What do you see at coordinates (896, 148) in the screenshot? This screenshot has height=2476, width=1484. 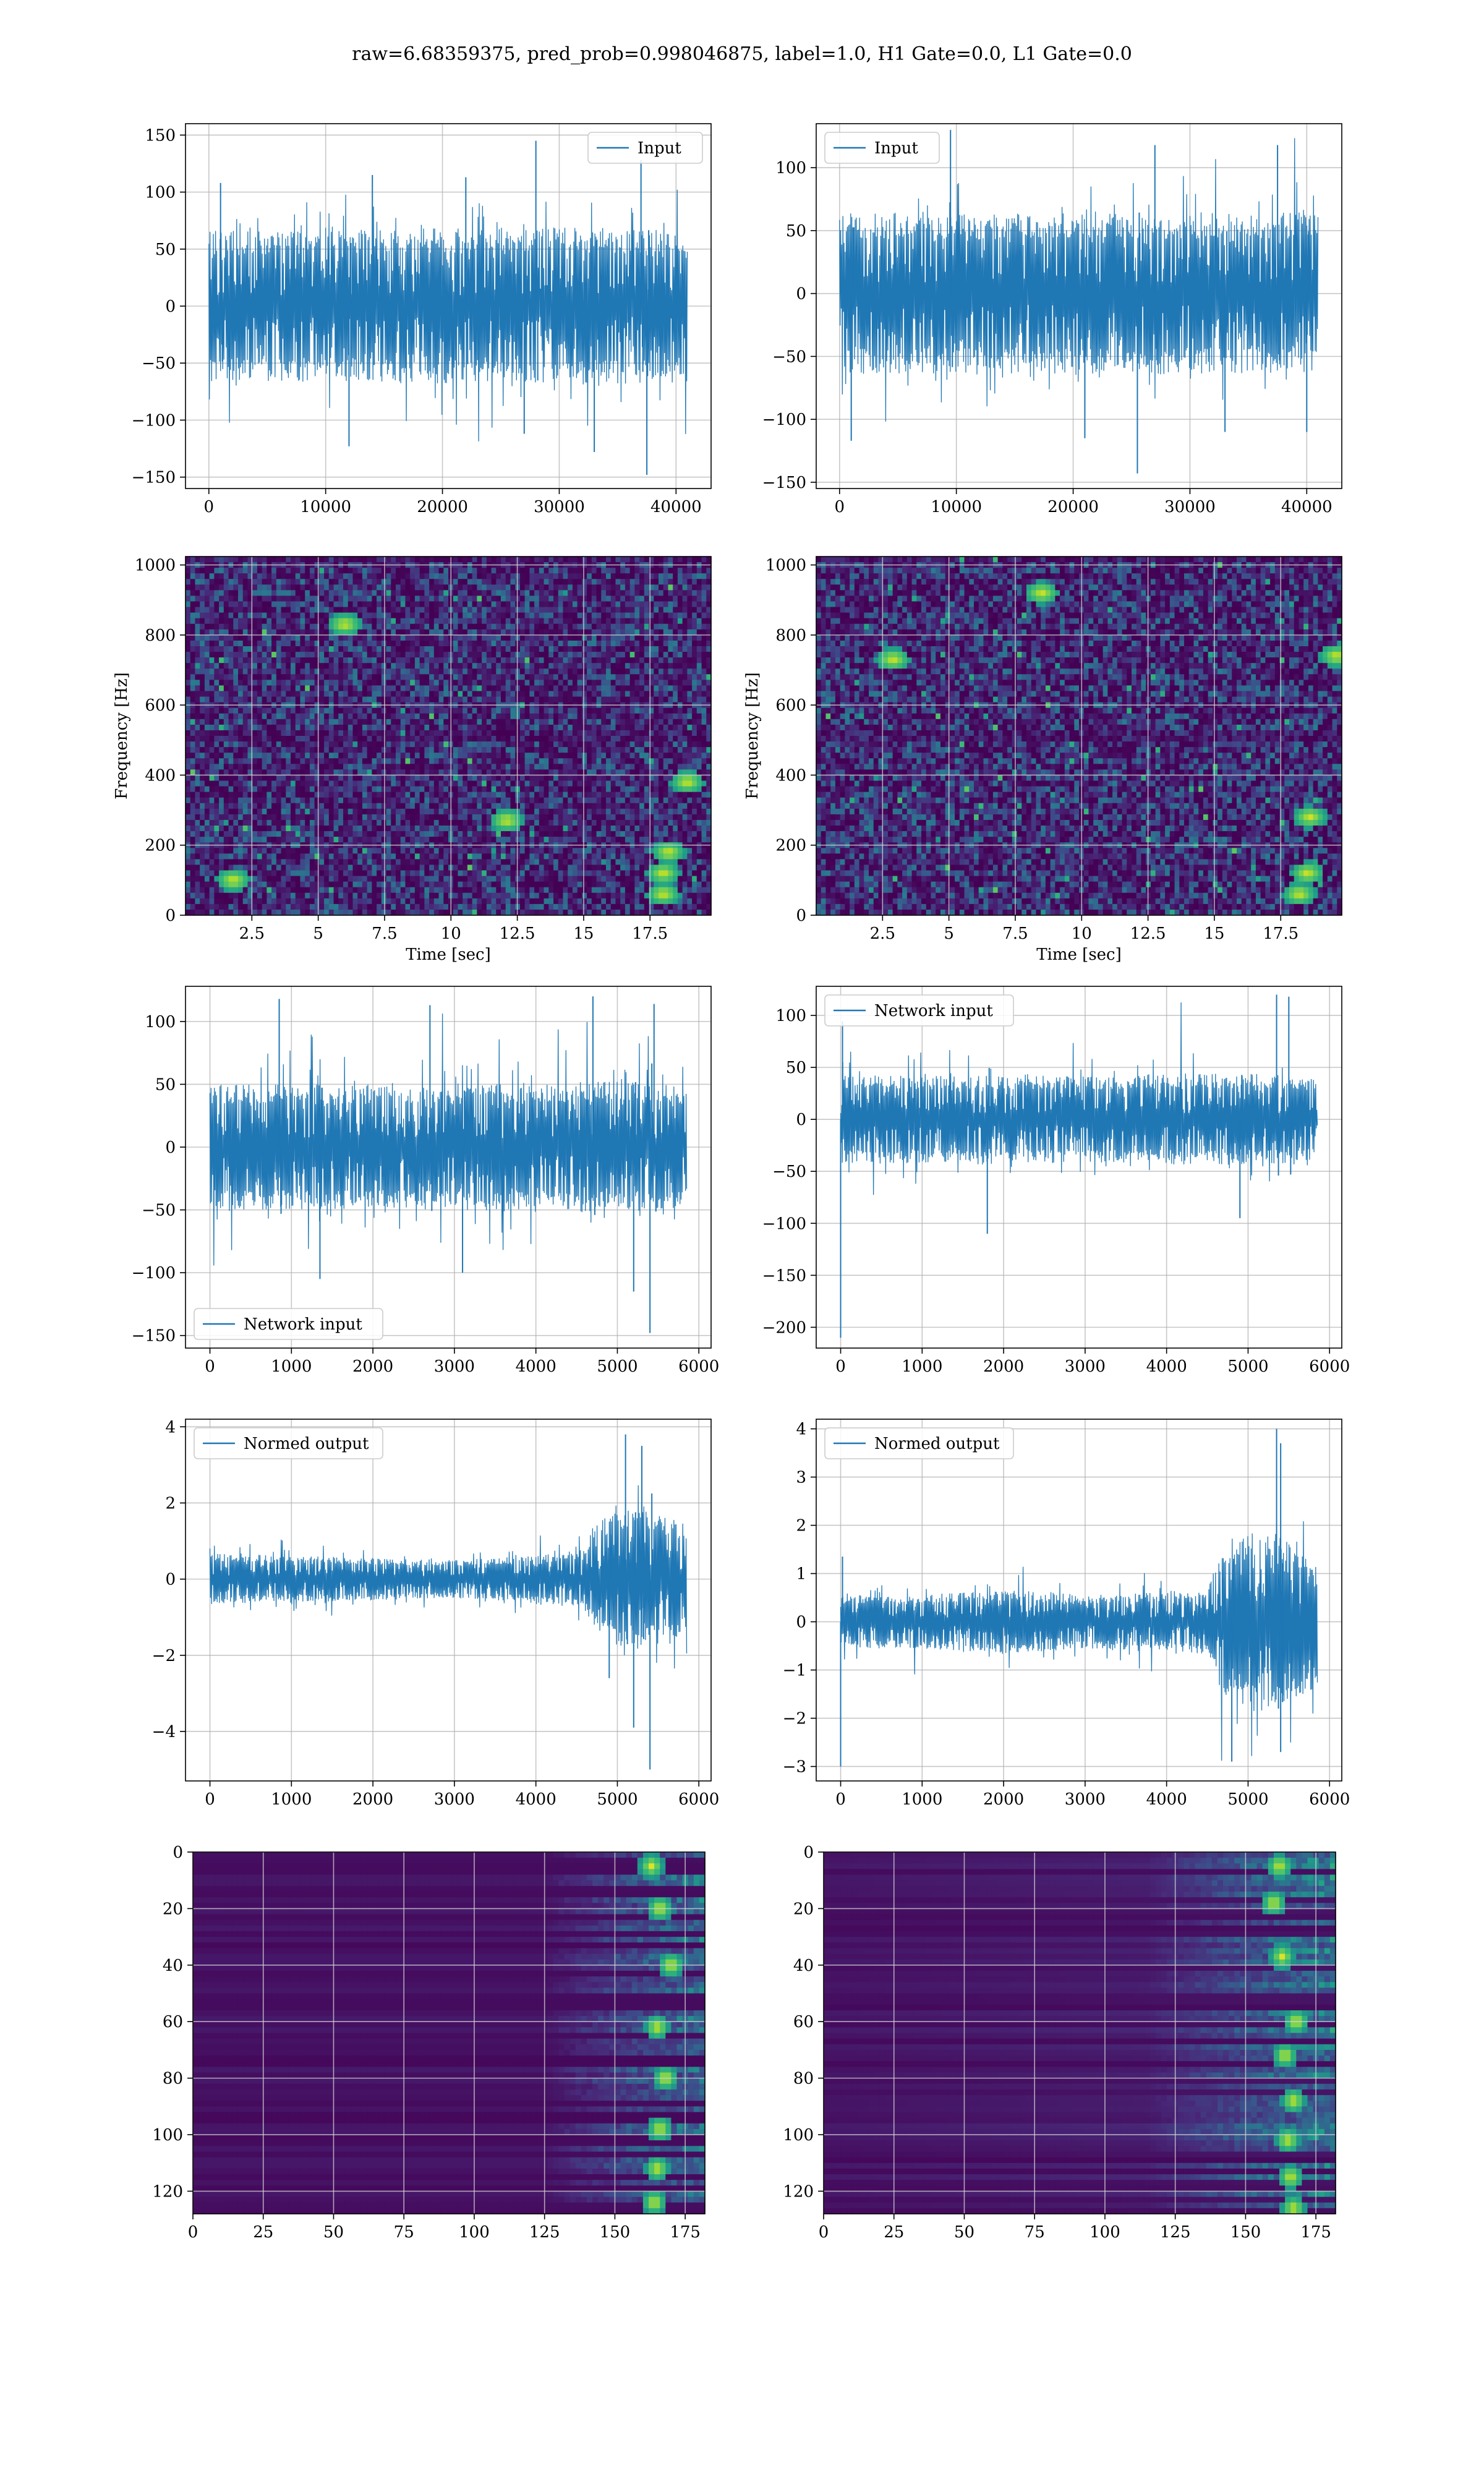 I see `legend-label: Input` at bounding box center [896, 148].